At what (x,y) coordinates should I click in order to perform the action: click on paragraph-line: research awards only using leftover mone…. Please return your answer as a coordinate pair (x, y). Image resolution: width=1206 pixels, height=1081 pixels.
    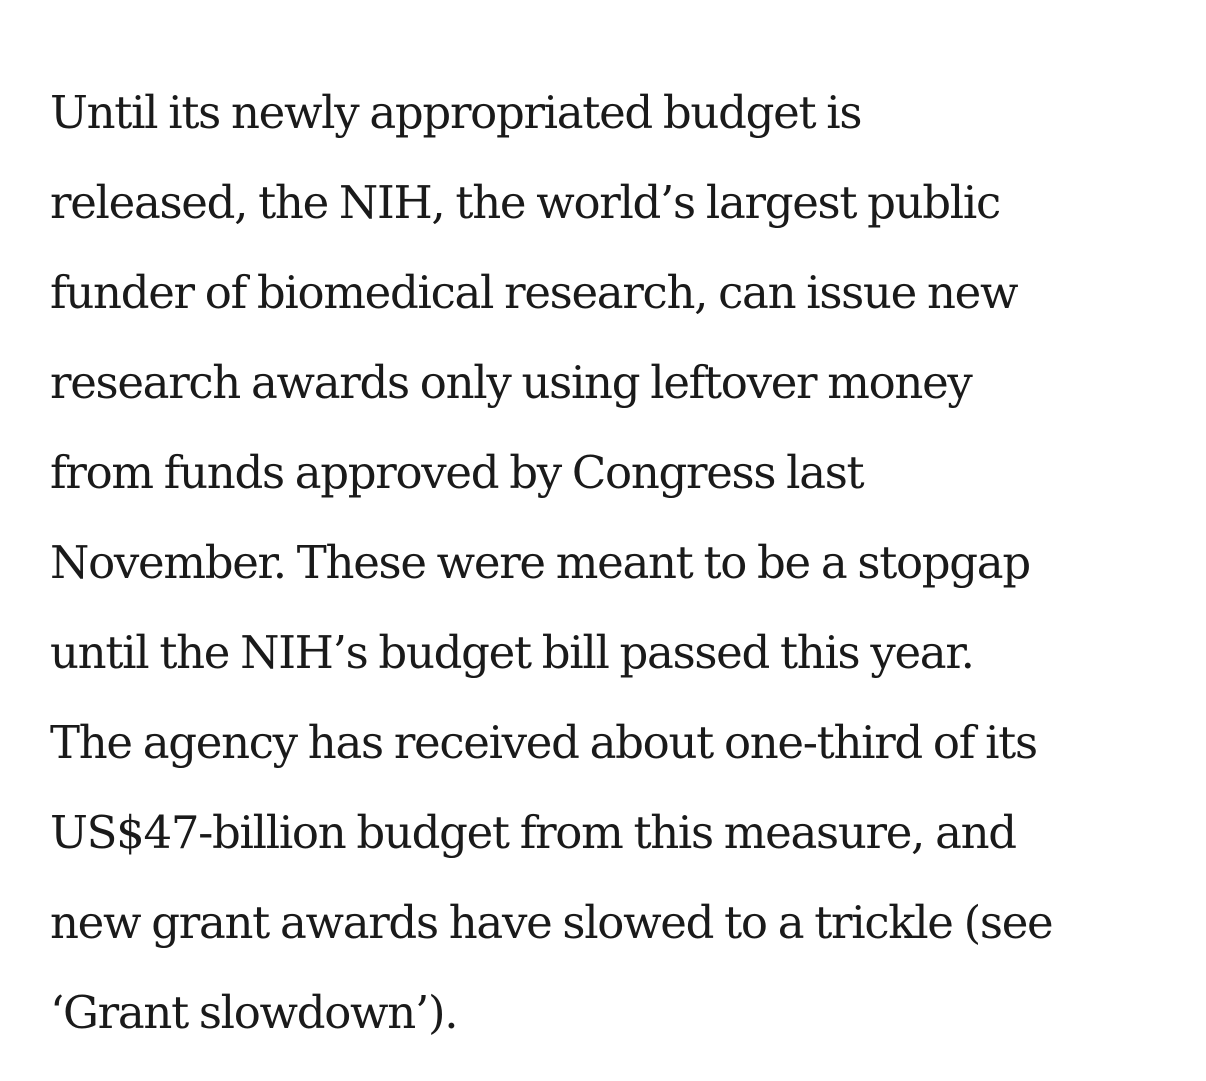
    Looking at the image, I should click on (511, 382).